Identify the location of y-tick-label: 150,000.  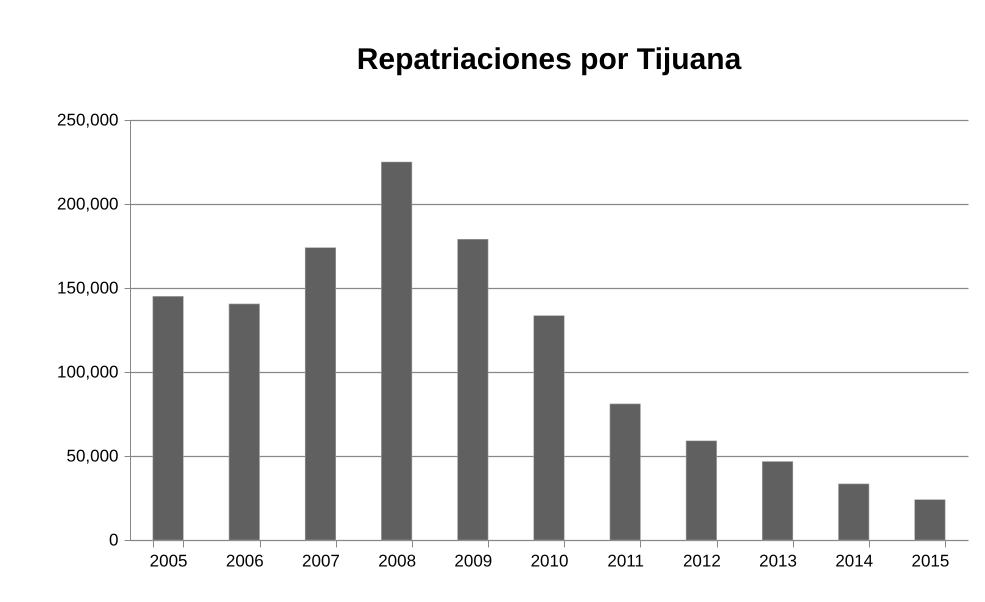
(87, 288).